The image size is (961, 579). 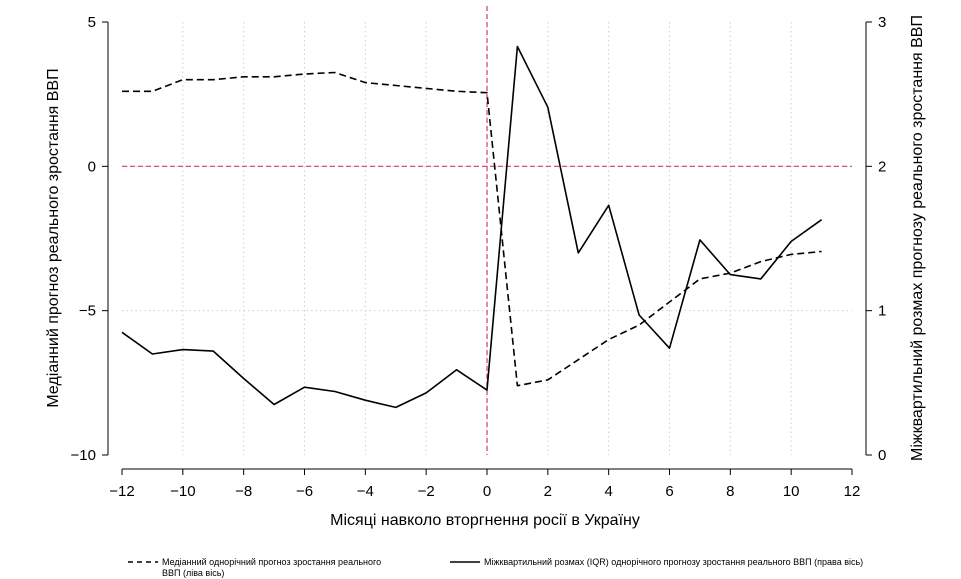 I want to click on x-tick-label: −8, so click(x=243, y=491).